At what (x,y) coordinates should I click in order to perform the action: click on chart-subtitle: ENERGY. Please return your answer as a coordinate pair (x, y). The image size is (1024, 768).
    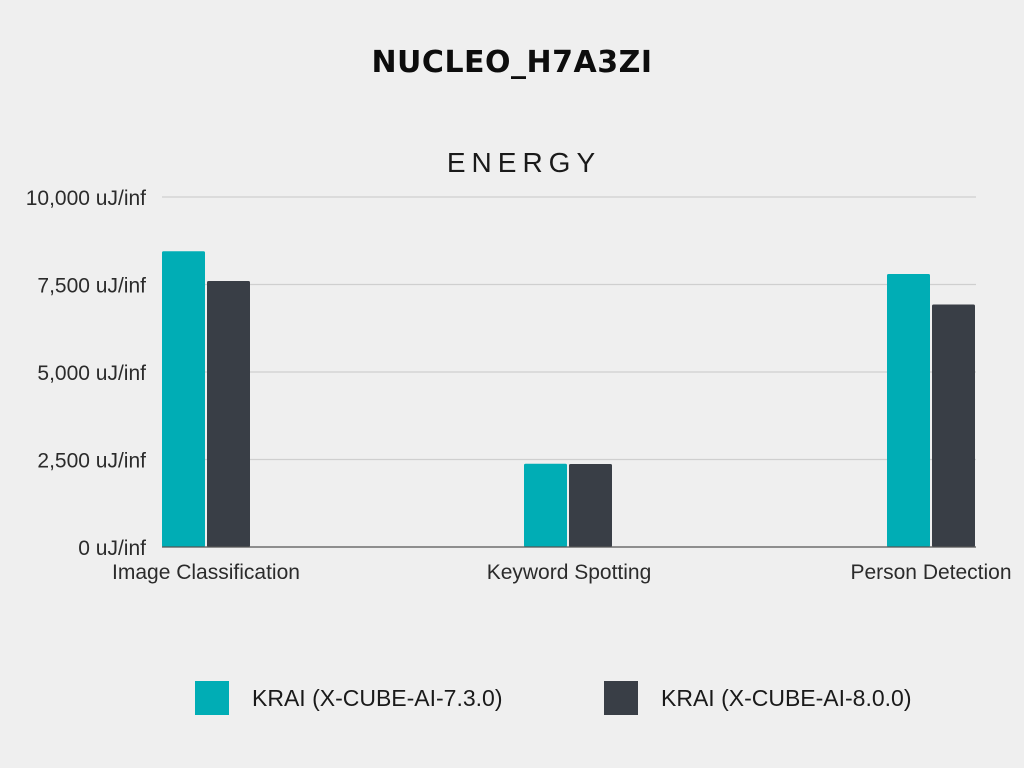
    Looking at the image, I should click on (524, 162).